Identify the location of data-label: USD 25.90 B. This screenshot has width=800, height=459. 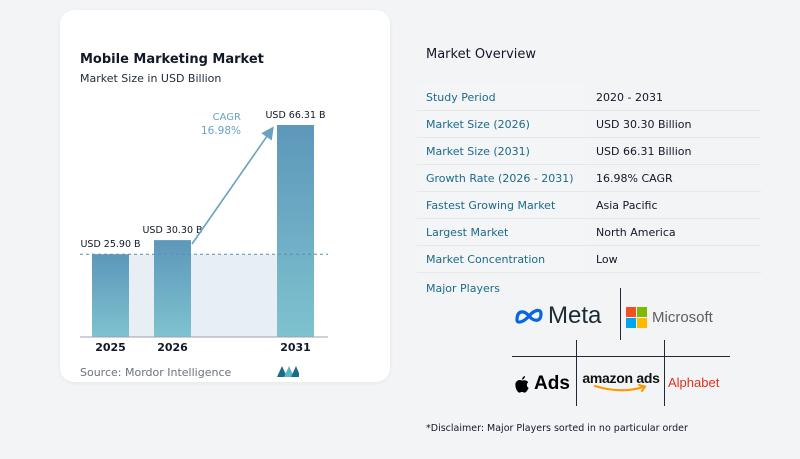
(110, 244).